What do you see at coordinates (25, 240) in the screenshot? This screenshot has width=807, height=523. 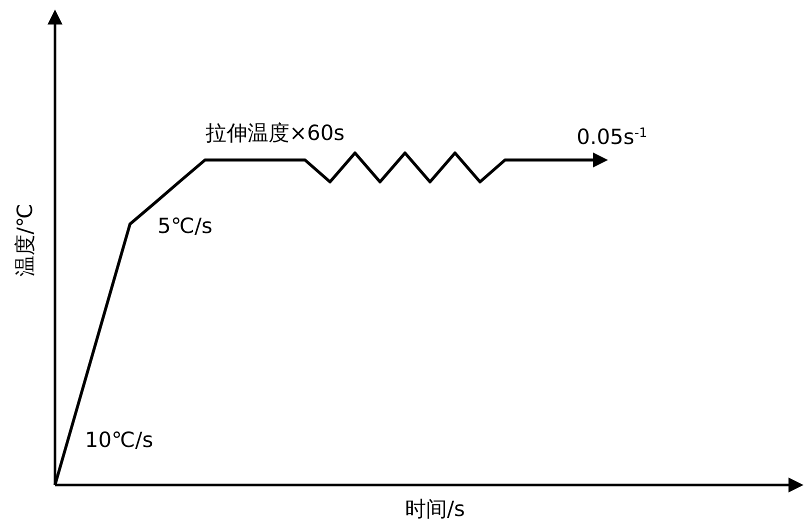 I see `y-axis-title: 温度/℃` at bounding box center [25, 240].